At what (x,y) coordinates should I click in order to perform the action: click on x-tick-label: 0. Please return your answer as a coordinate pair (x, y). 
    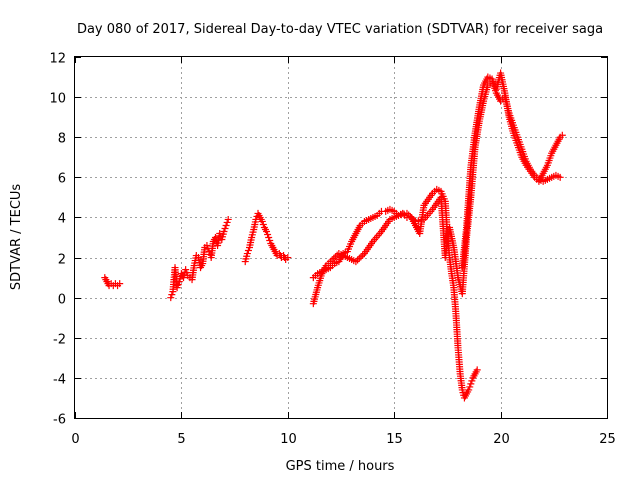
    Looking at the image, I should click on (75, 439).